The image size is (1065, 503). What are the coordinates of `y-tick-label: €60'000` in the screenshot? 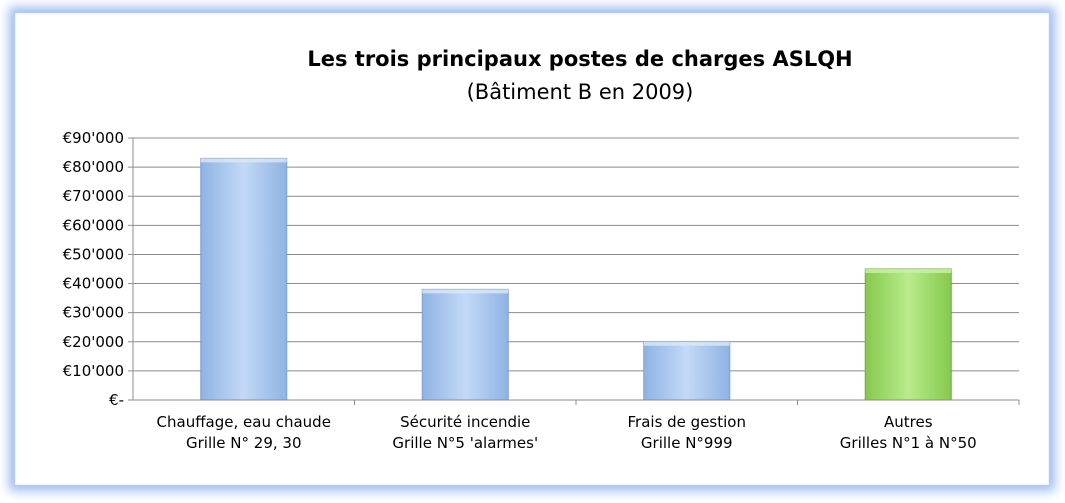 It's located at (93, 225).